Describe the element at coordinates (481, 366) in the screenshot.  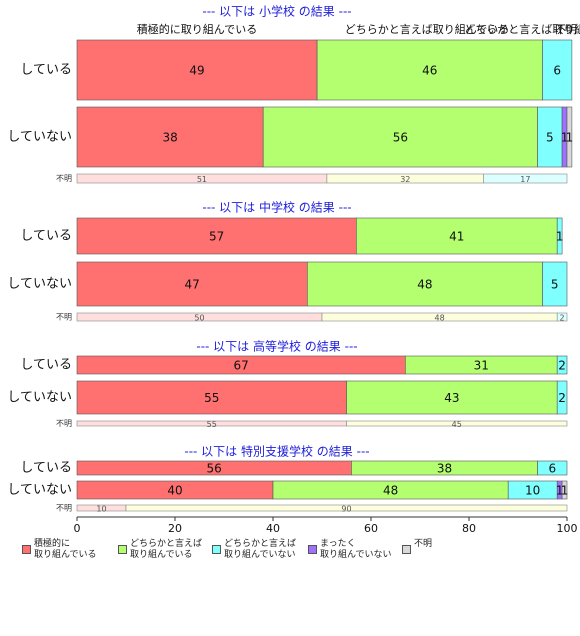
I see `value-label: 31` at that location.